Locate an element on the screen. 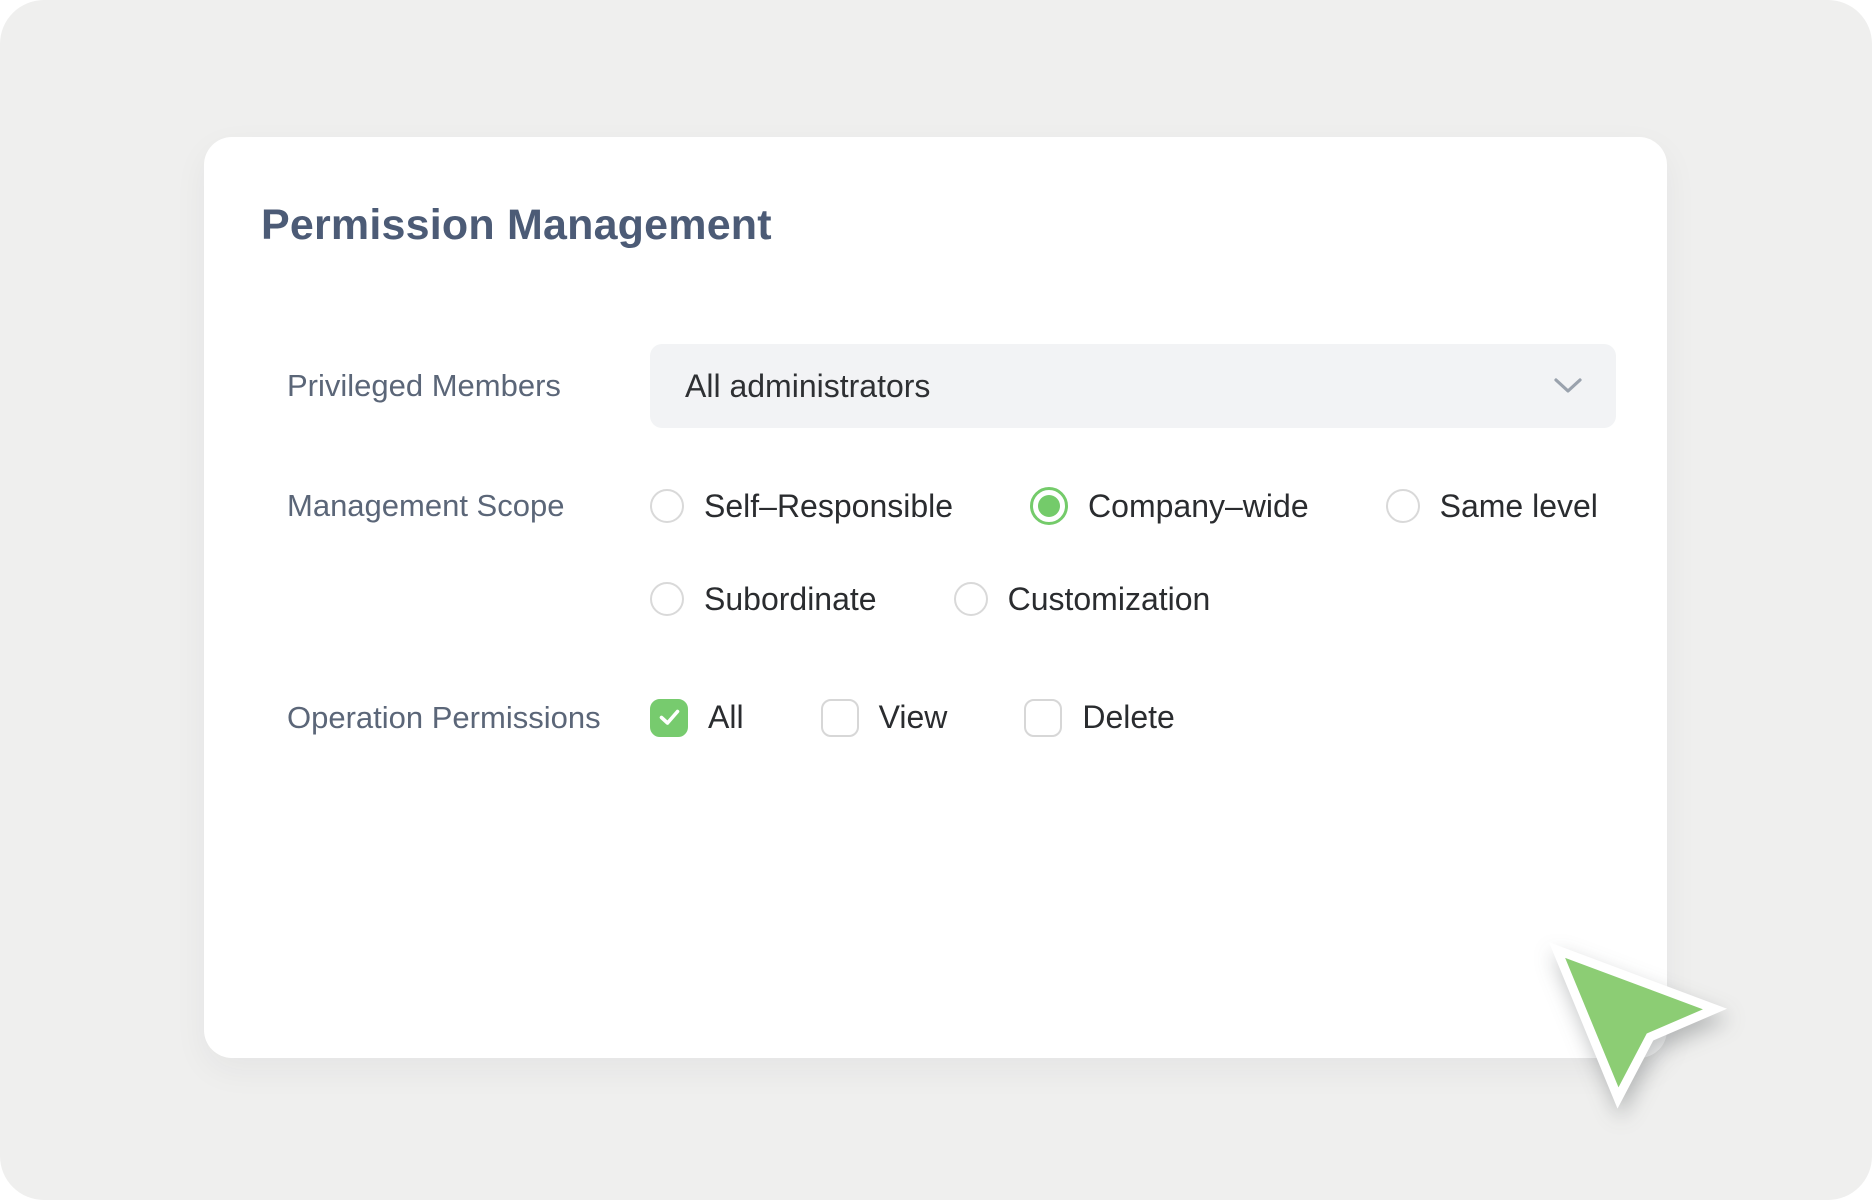  checkmark-icon is located at coordinates (669, 717).